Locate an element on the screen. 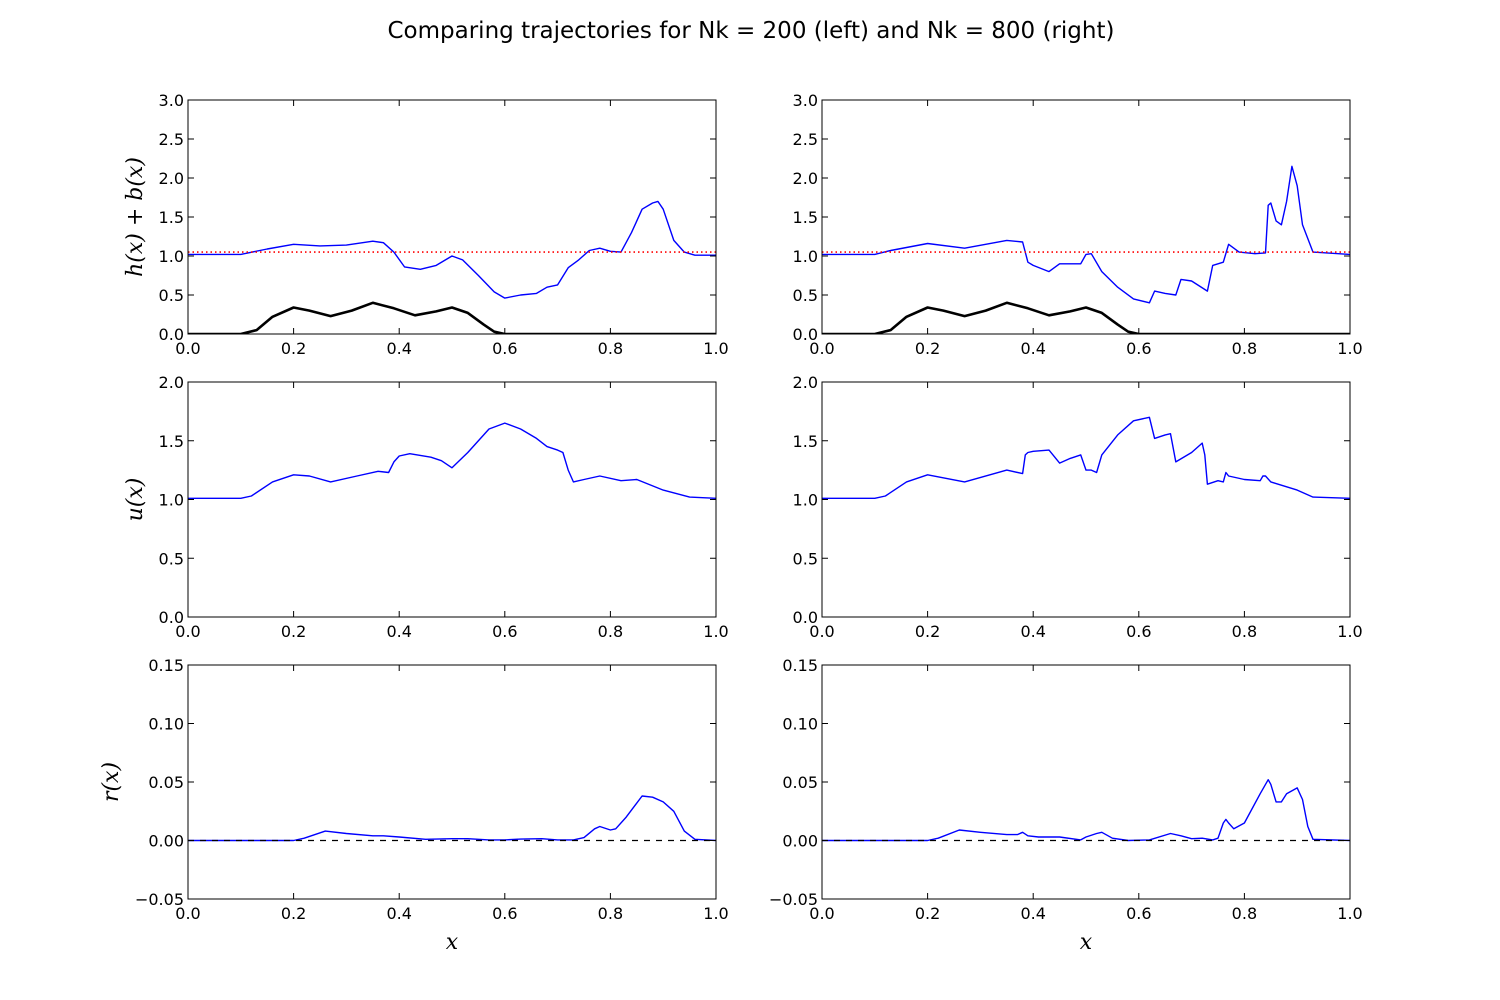  subplot-right-bottom: 0.0 0.2 0.4 0.6 0.8 1.0 −0.05 0.00 0.05 0.10 0.15 x is located at coordinates (1066, 805).